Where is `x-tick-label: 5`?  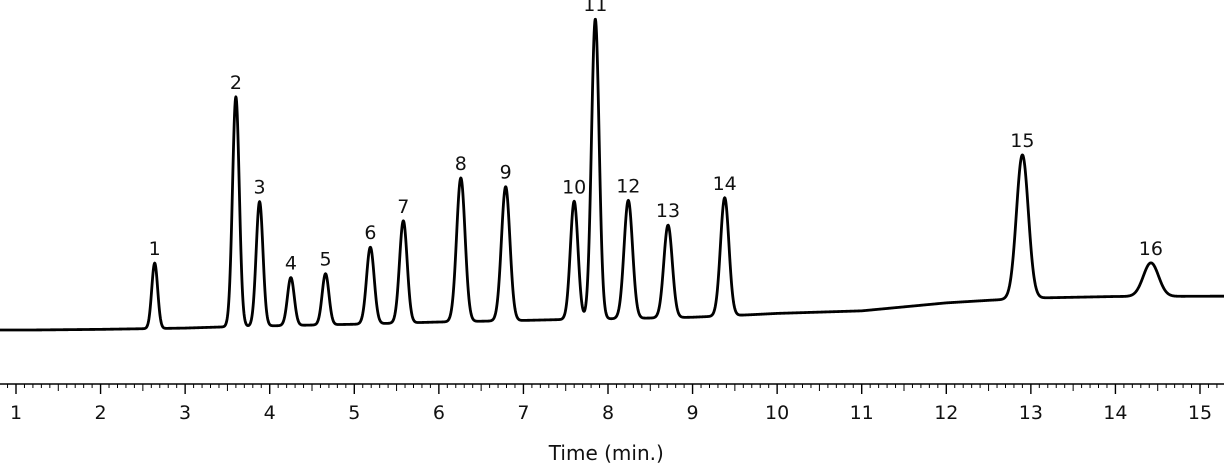
x-tick-label: 5 is located at coordinates (354, 413).